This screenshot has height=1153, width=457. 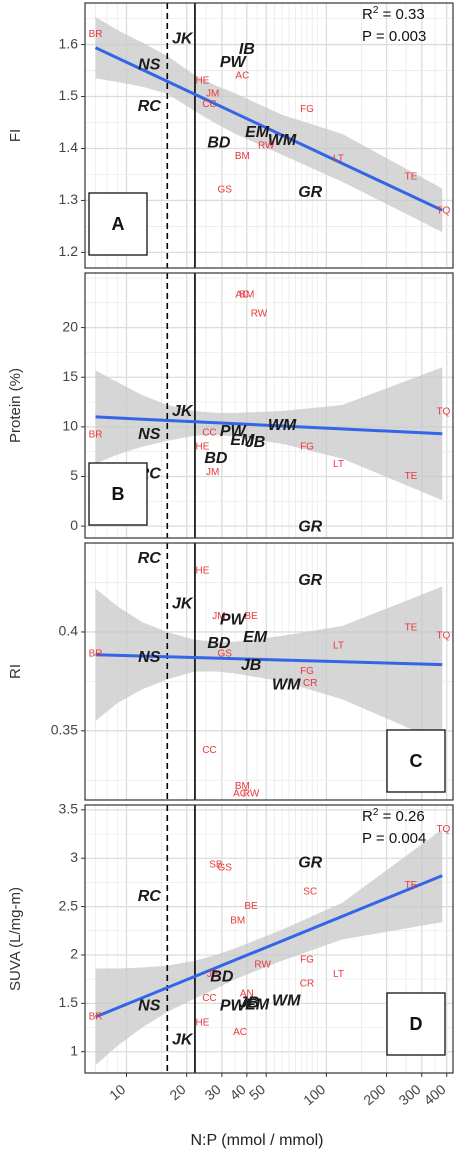 What do you see at coordinates (256, 1140) in the screenshot?
I see `x-axis-title: N:P (mmol / mmol)` at bounding box center [256, 1140].